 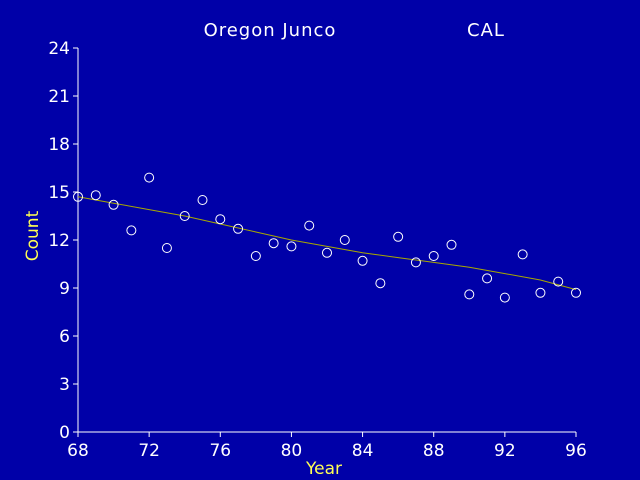 What do you see at coordinates (220, 451) in the screenshot?
I see `x-tick-label: 76` at bounding box center [220, 451].